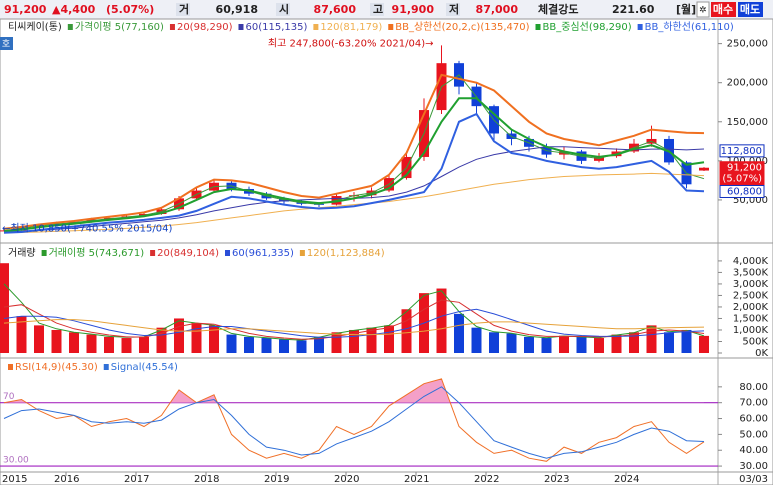 Image resolution: width=773 pixels, height=485 pixels. I want to click on strength: 221.60, so click(633, 9).